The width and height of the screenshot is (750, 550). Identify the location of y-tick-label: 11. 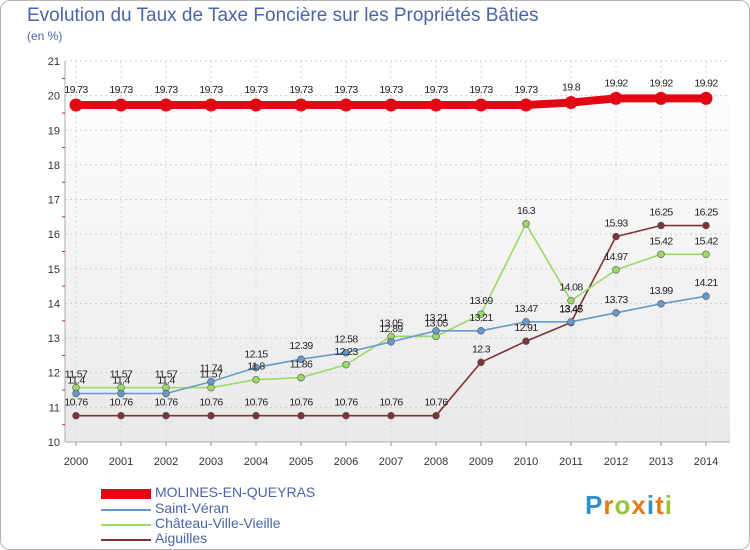
(54, 408).